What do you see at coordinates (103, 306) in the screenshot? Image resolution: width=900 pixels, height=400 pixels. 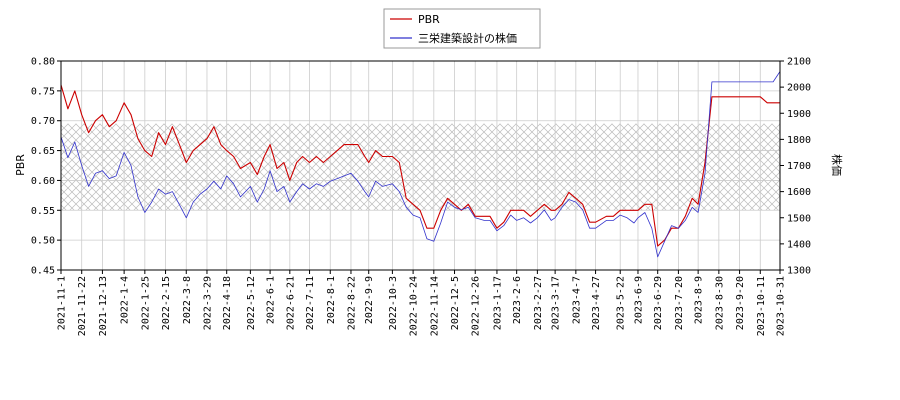 I see `x-tick-label: 2021-12-13` at bounding box center [103, 306].